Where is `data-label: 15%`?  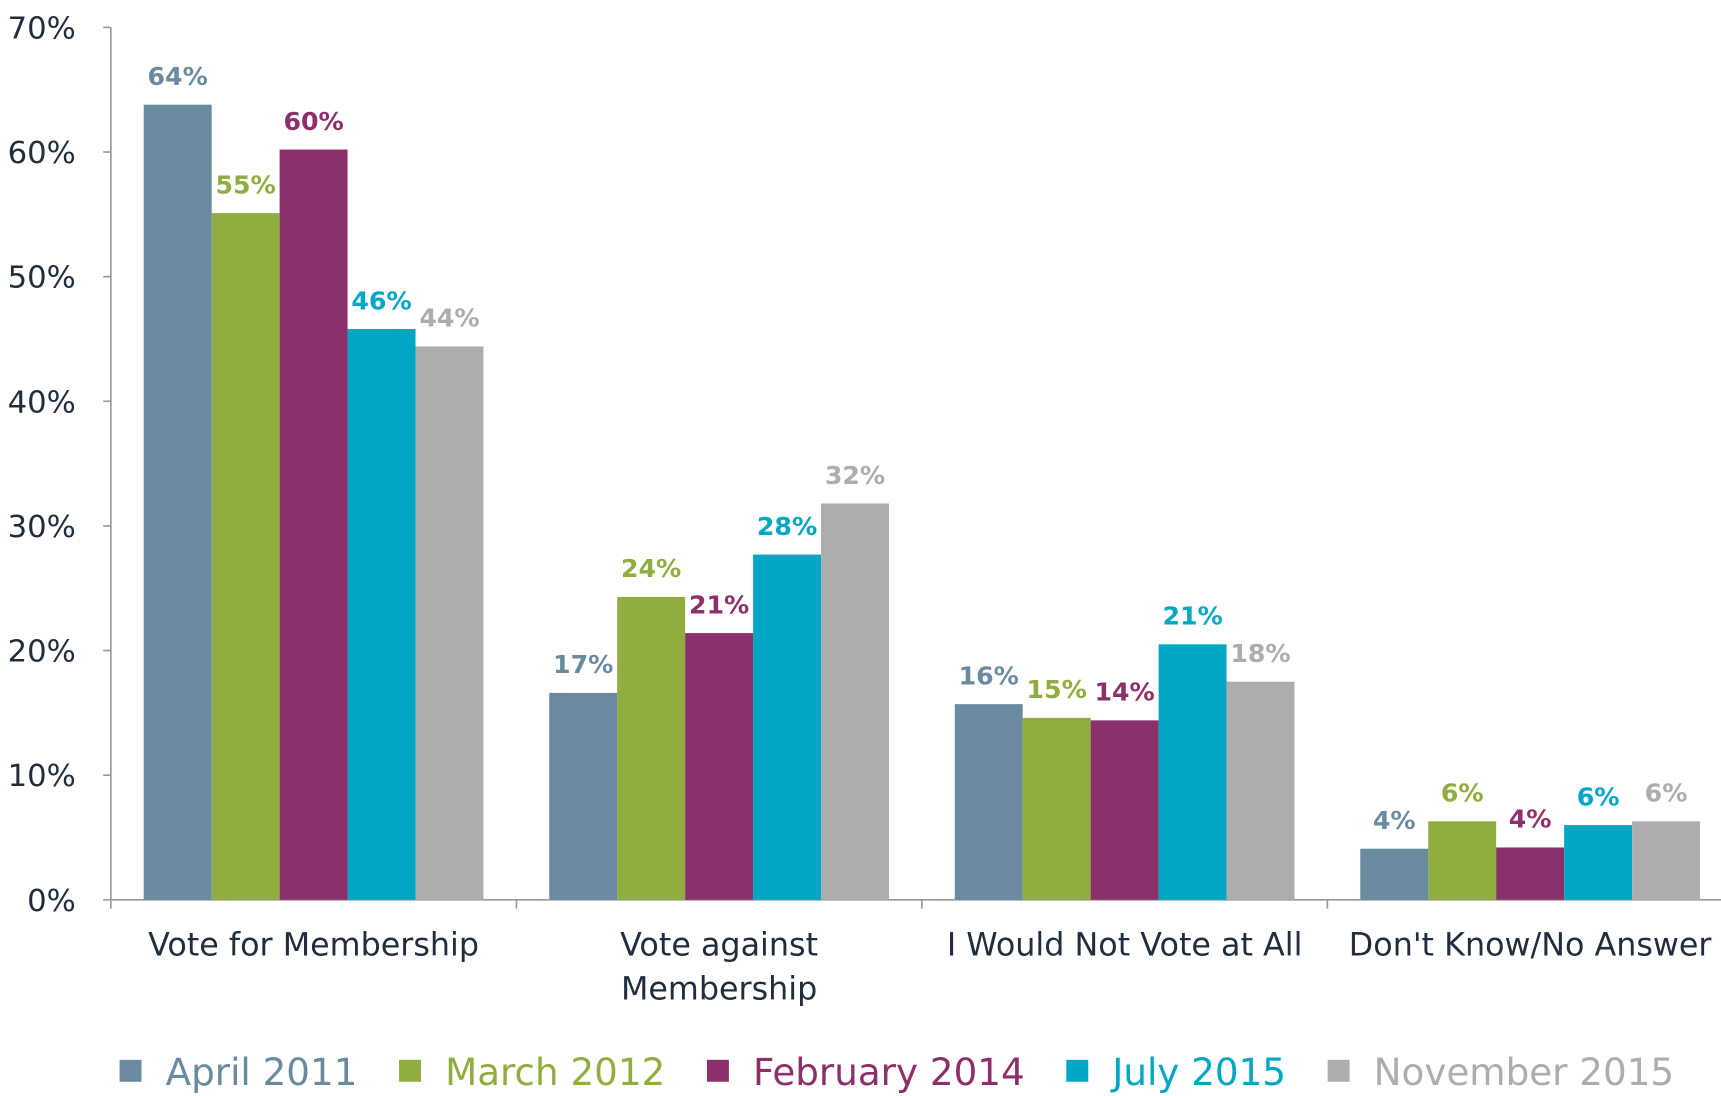
data-label: 15% is located at coordinates (1057, 689).